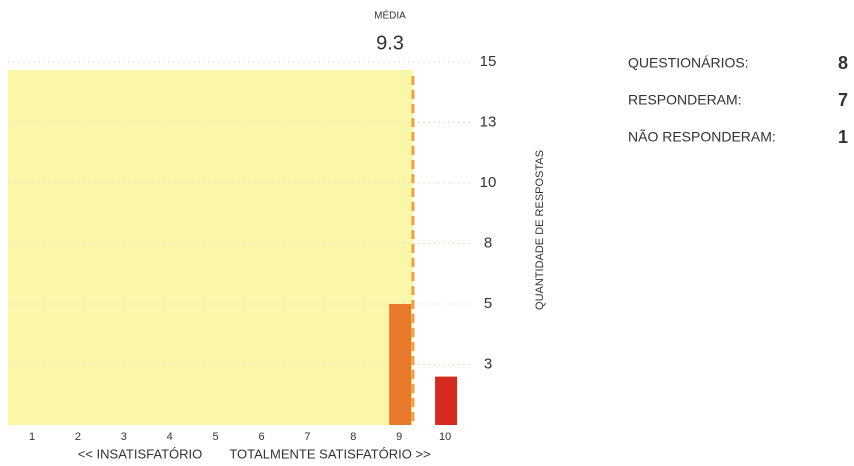  What do you see at coordinates (445, 437) in the screenshot?
I see `x-tick-label: 10` at bounding box center [445, 437].